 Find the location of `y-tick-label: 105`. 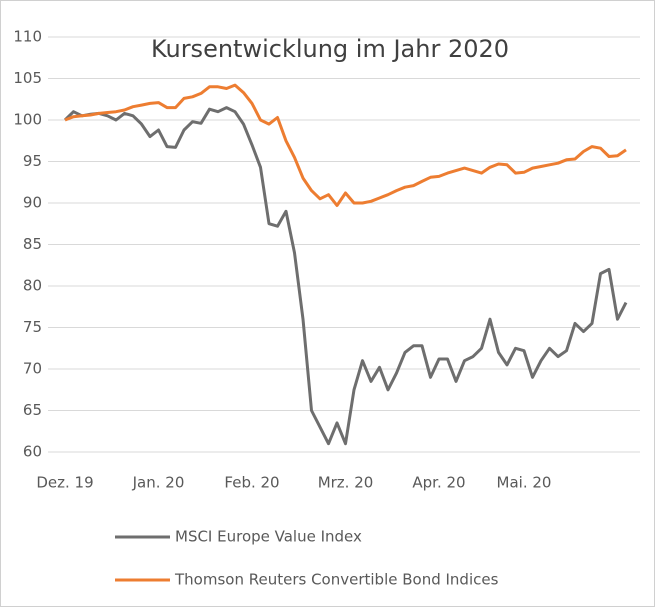

y-tick-label: 105 is located at coordinates (27, 78).